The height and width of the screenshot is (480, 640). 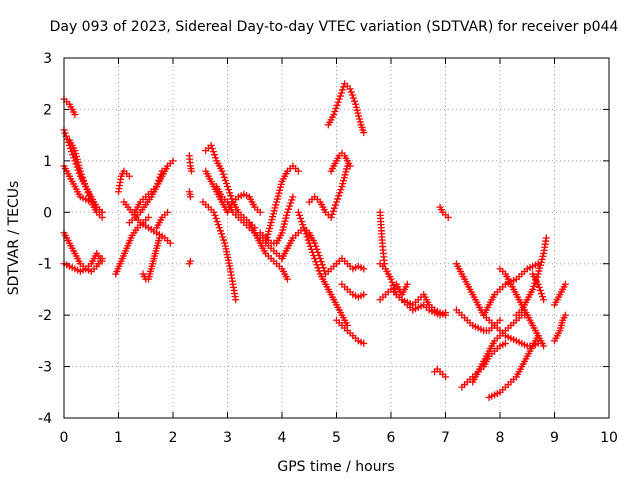 I want to click on series-s35, so click(x=401, y=289).